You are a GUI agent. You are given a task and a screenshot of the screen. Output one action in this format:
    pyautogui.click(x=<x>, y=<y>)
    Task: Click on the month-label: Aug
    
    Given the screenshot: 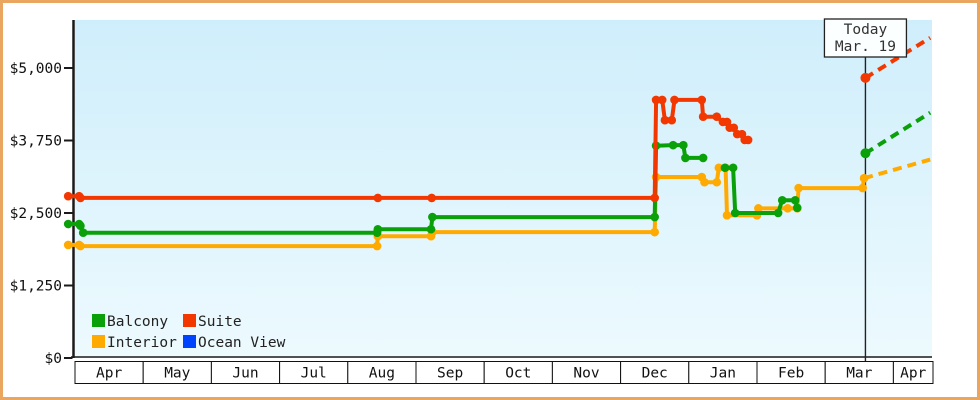 What is the action you would take?
    pyautogui.click(x=382, y=374)
    